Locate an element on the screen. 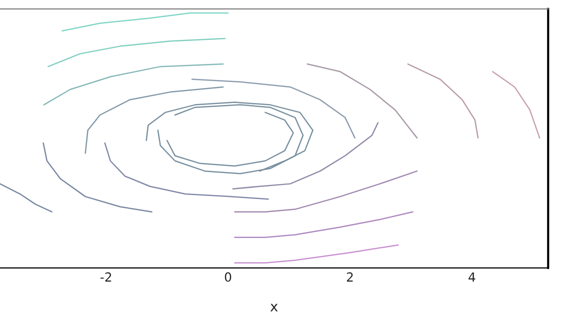 This screenshot has height=332, width=585. x-tick-label: -2 is located at coordinates (106, 277).